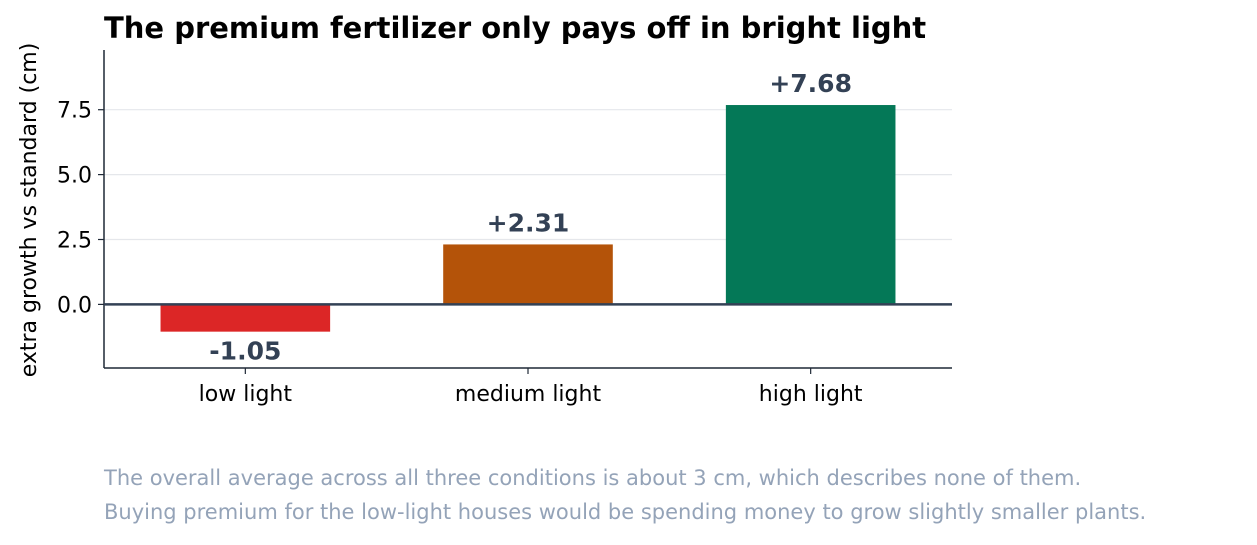  What do you see at coordinates (74, 176) in the screenshot?
I see `y-tick-label-2: 5.0` at bounding box center [74, 176].